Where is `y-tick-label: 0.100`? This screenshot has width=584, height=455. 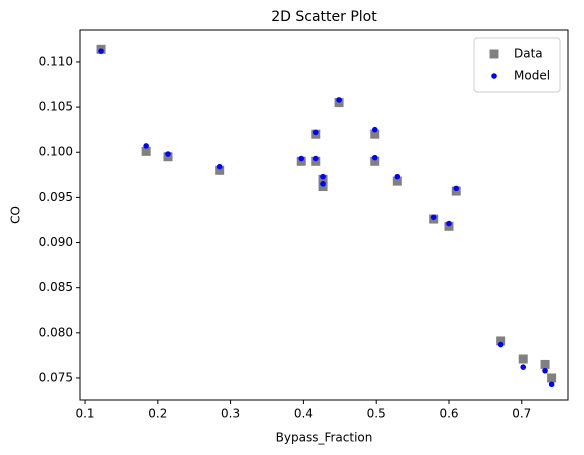
y-tick-label: 0.100 is located at coordinates (56, 152).